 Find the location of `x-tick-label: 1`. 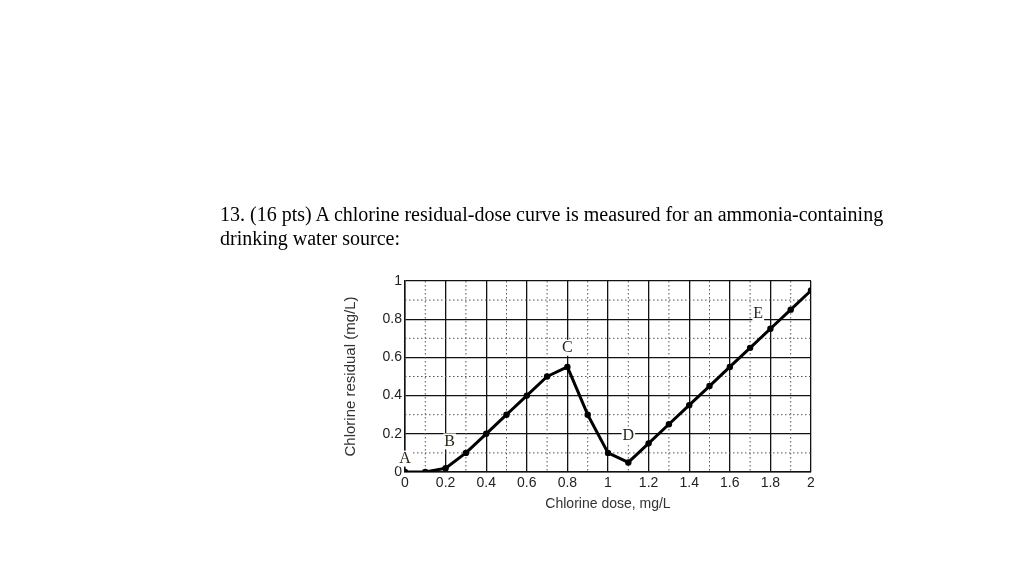

x-tick-label: 1 is located at coordinates (608, 482).